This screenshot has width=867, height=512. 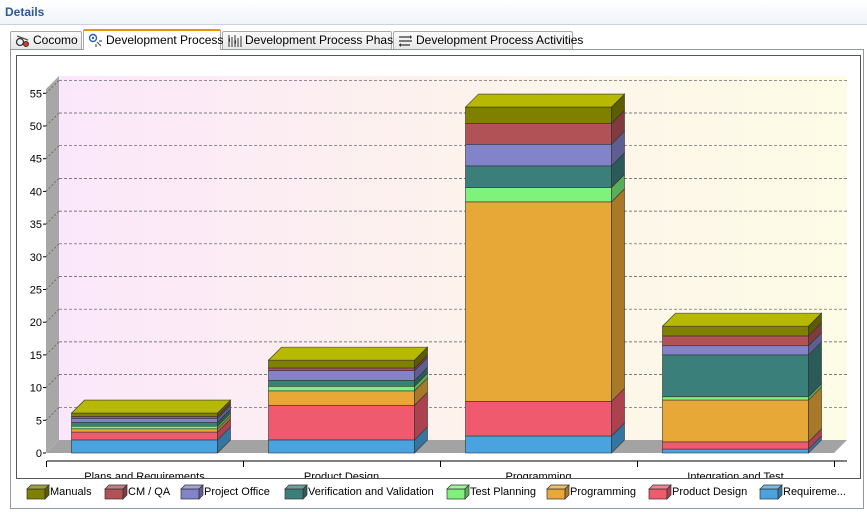 I want to click on tab-development-process: Development Process, so click(x=153, y=39).